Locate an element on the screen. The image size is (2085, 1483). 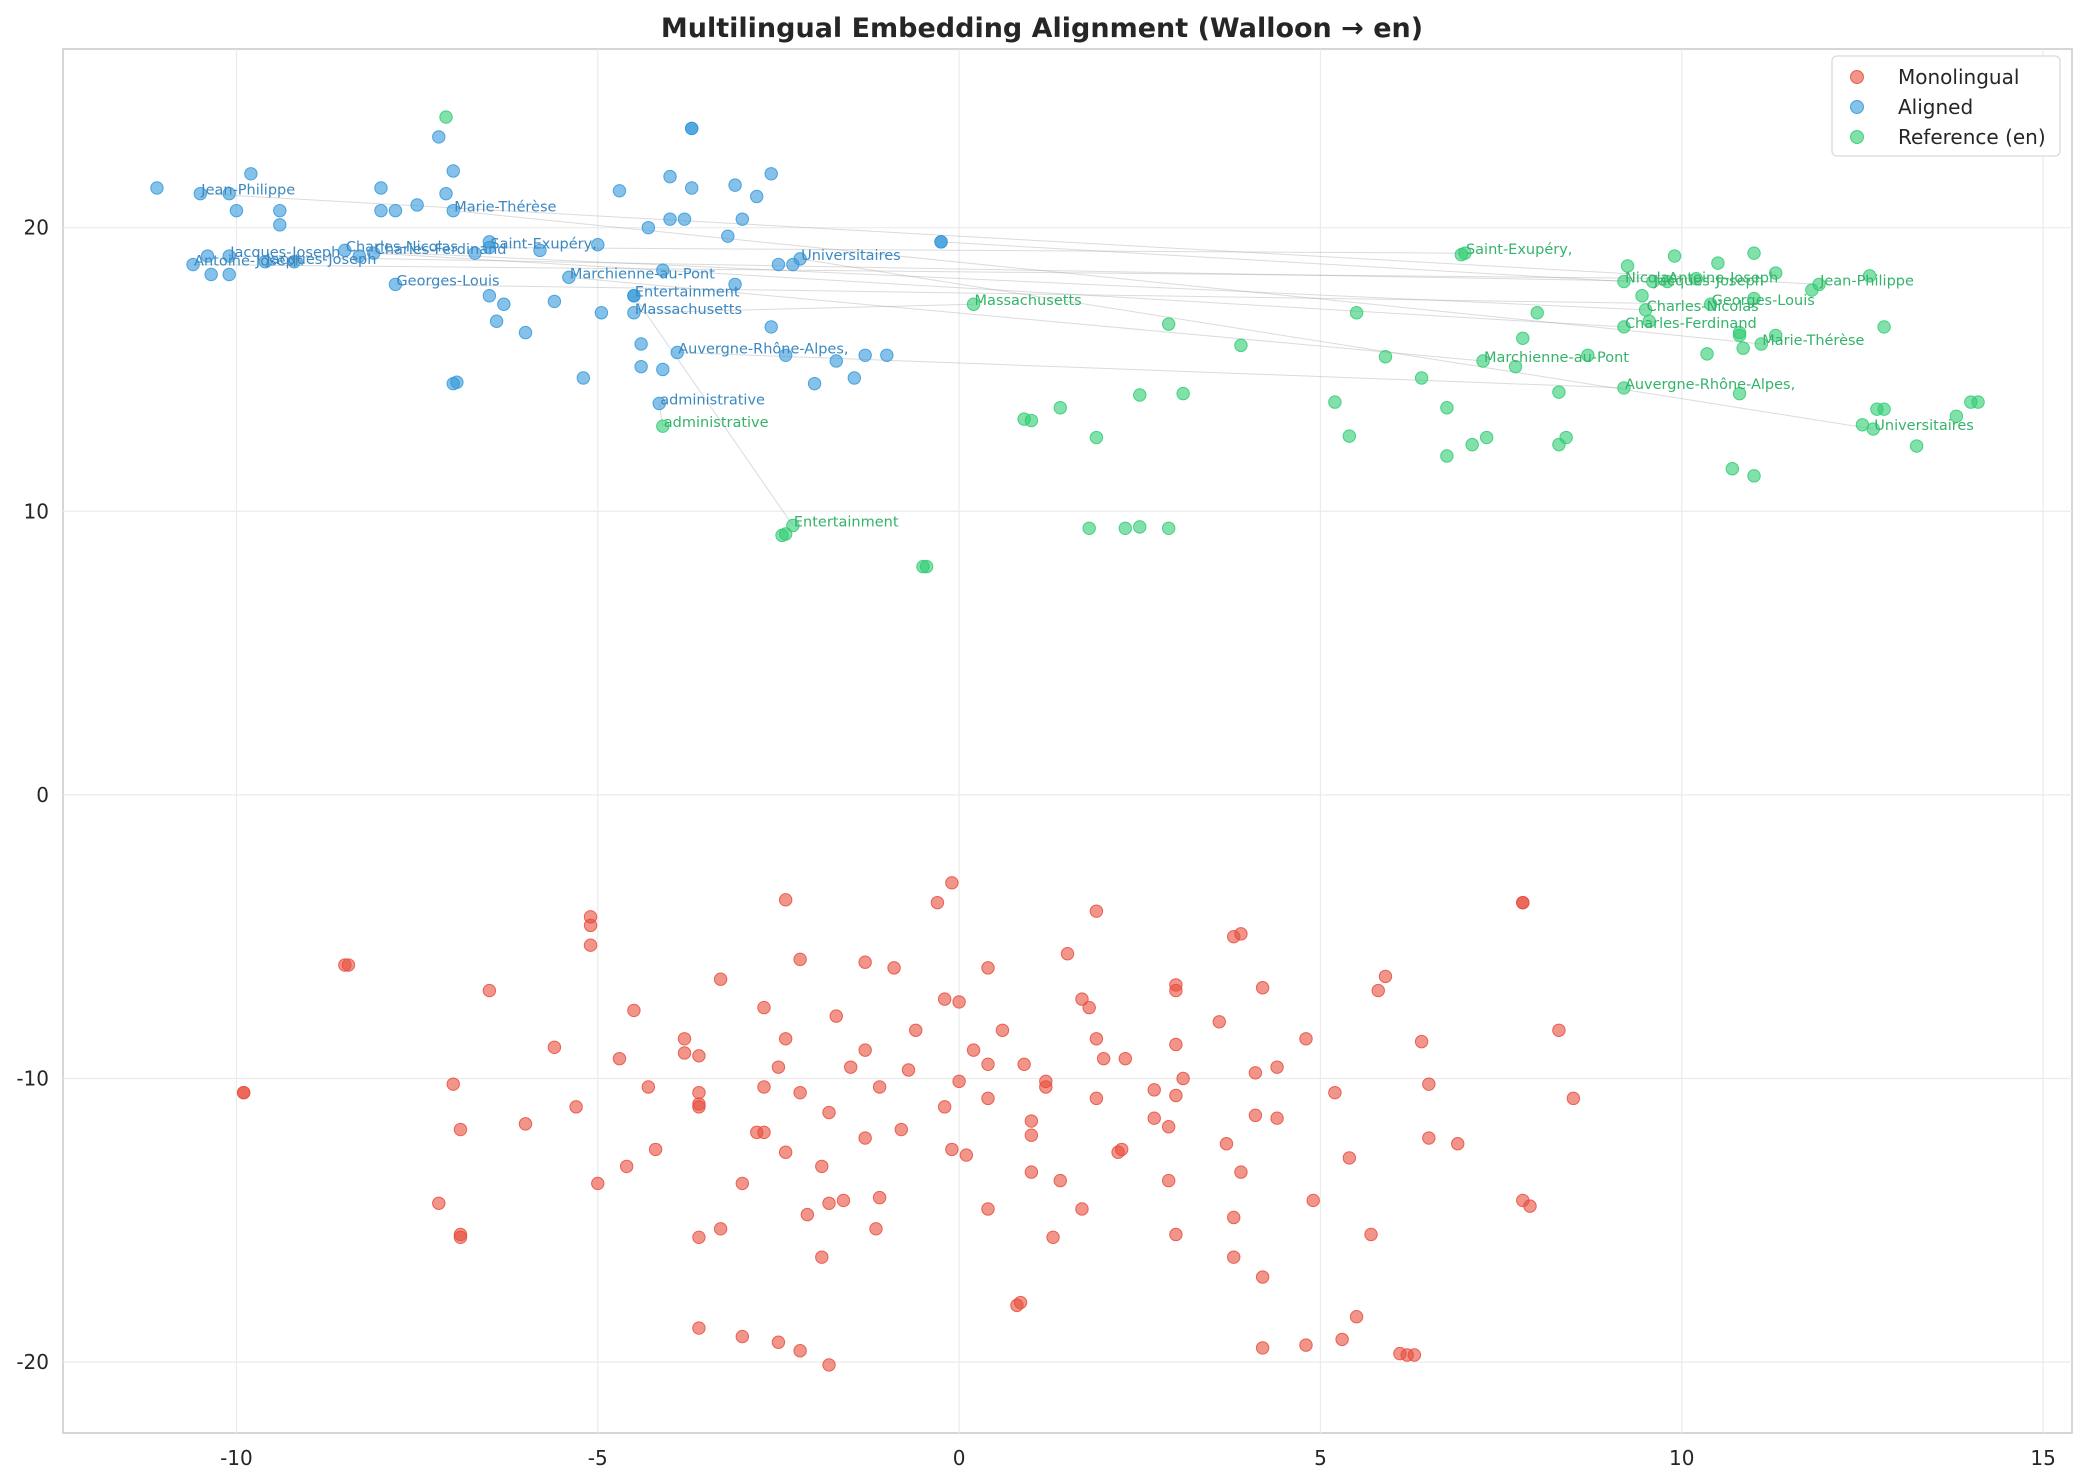
point-label: Jean-Philippe is located at coordinates (1866, 281).